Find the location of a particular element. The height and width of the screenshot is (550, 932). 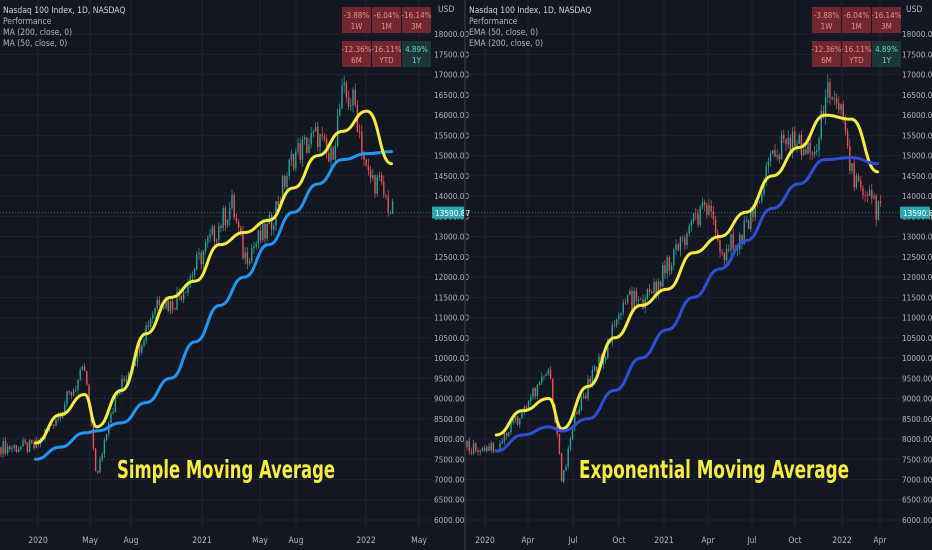

indicator-label: MA (200, close, 0) is located at coordinates (37, 33).